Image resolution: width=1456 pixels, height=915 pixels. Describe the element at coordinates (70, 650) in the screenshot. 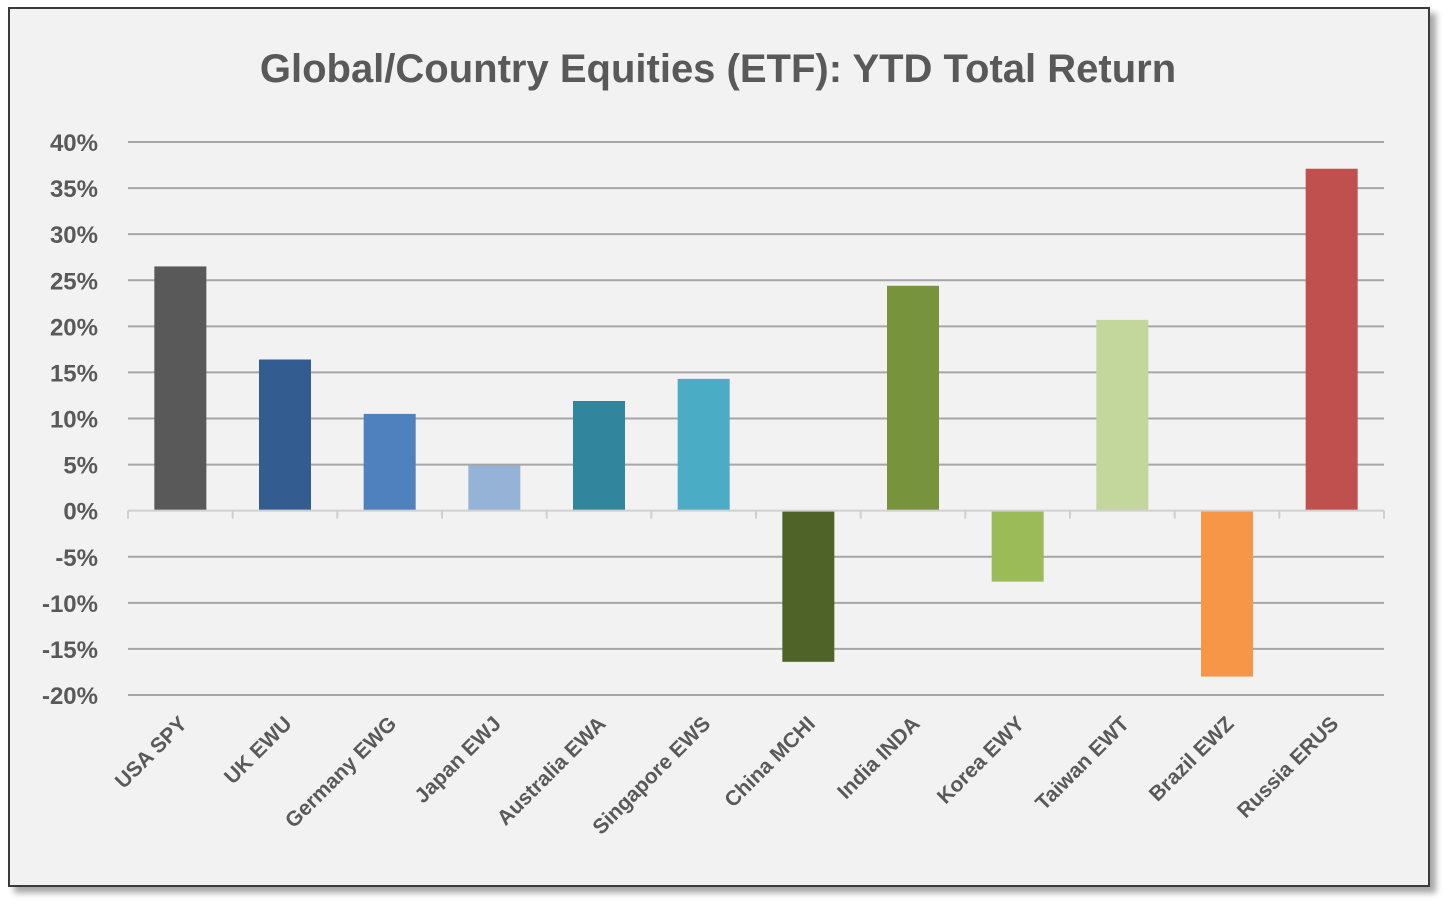

I see `y-tick-label: -15%` at that location.